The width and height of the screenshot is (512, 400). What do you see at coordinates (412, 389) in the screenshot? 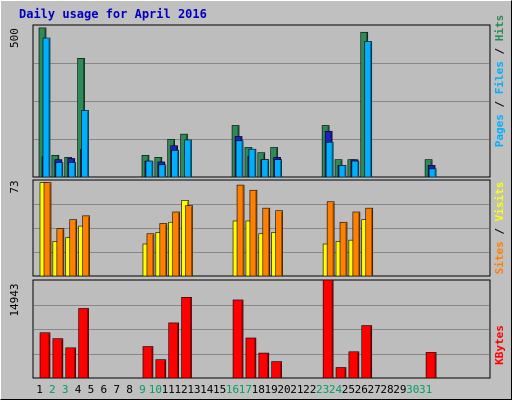
I see `day-tick-label-30: 30` at bounding box center [412, 389].